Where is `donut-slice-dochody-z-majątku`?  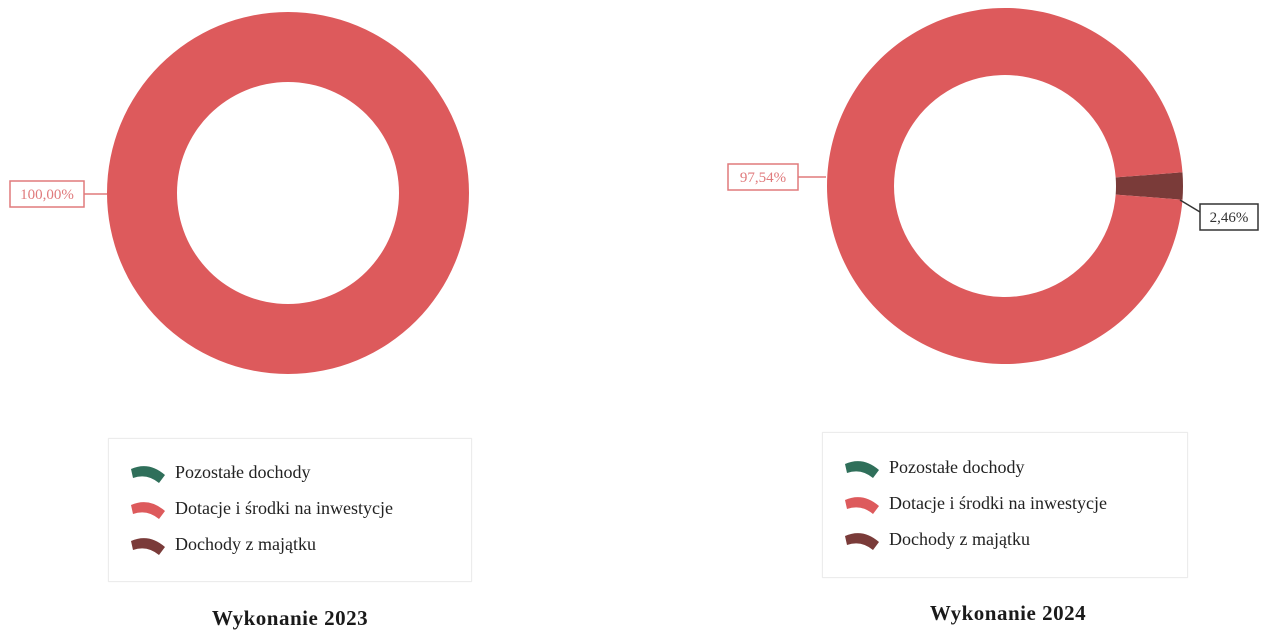 donut-slice-dochody-z-majątku is located at coordinates (1149, 186).